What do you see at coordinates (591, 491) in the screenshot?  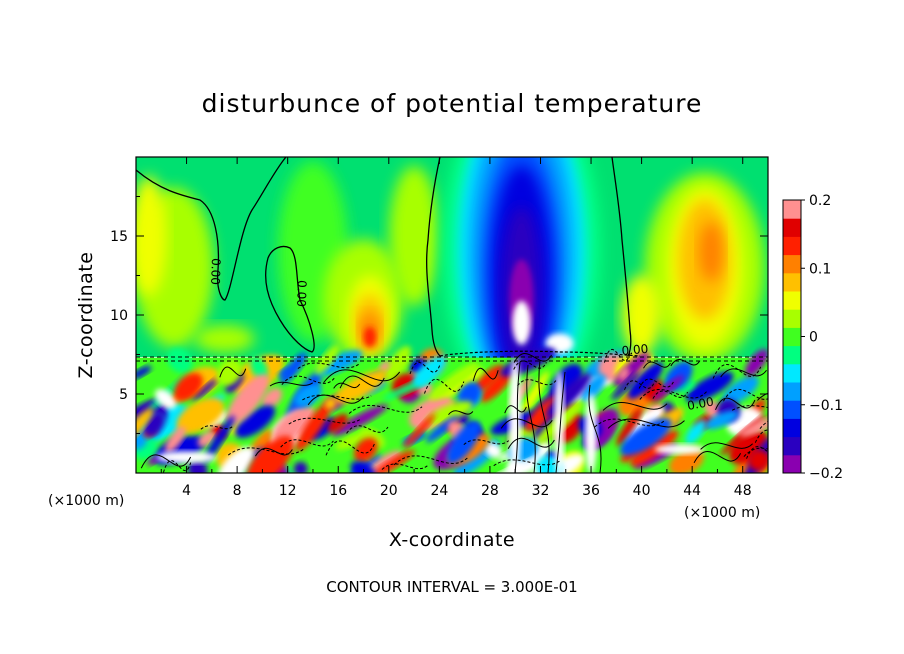 I see `x-tick-label: 36` at bounding box center [591, 491].